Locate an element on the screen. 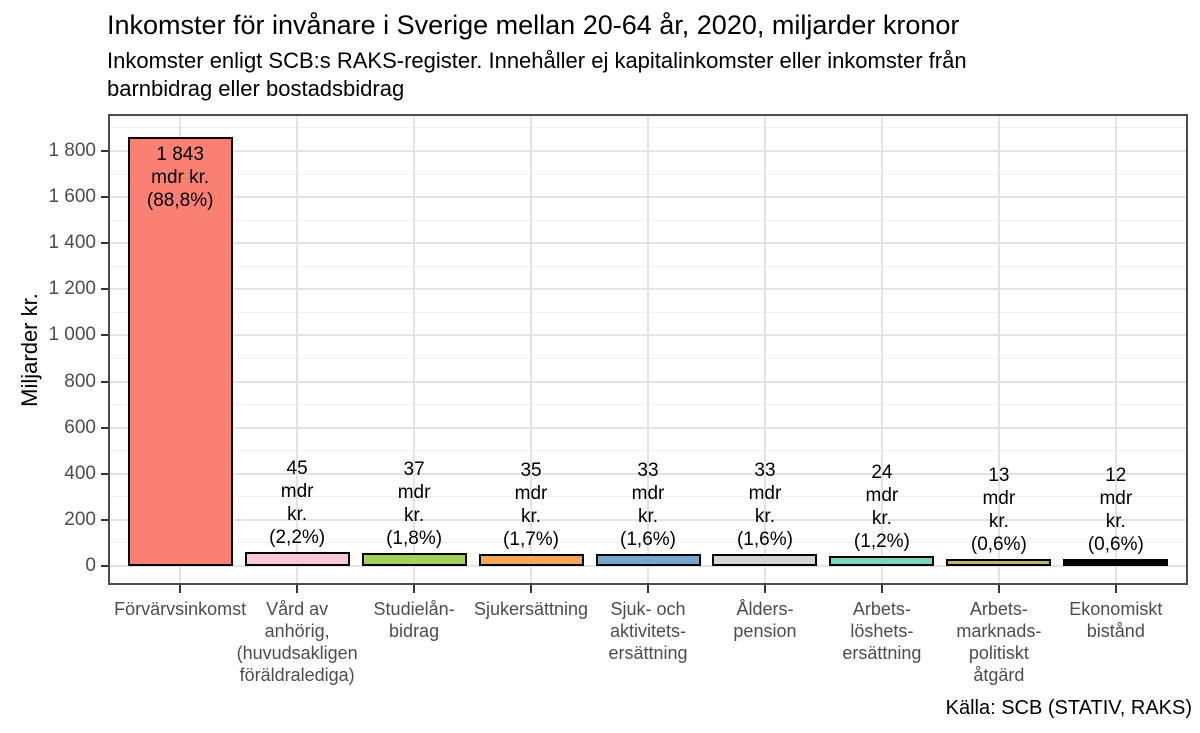 This screenshot has height=733, width=1200. x-tick-label-line: Förvärvsinkomst is located at coordinates (180, 609).